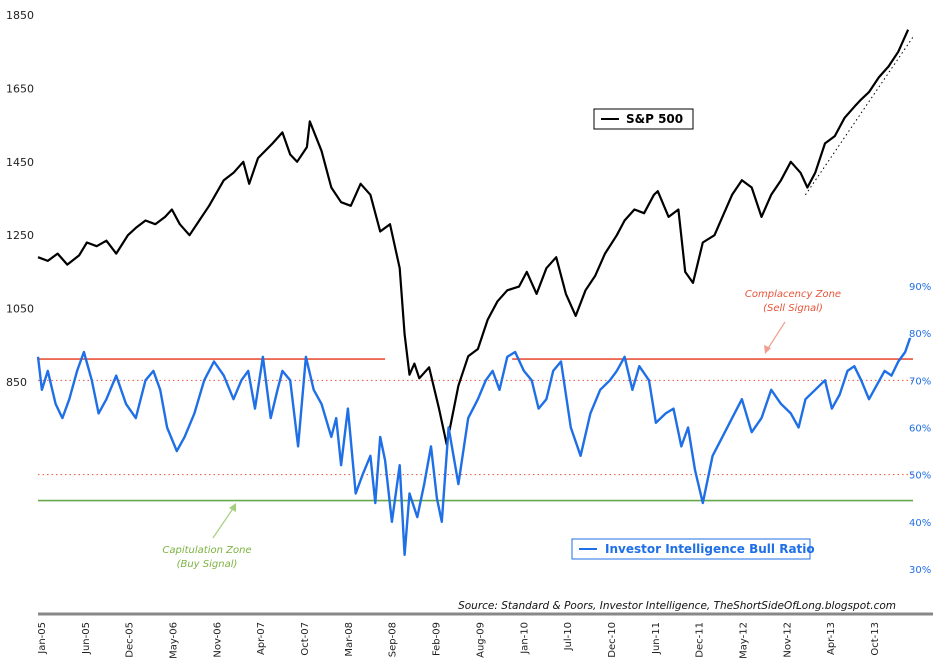  What do you see at coordinates (20, 162) in the screenshot?
I see `left-tick-label: 1450` at bounding box center [20, 162].